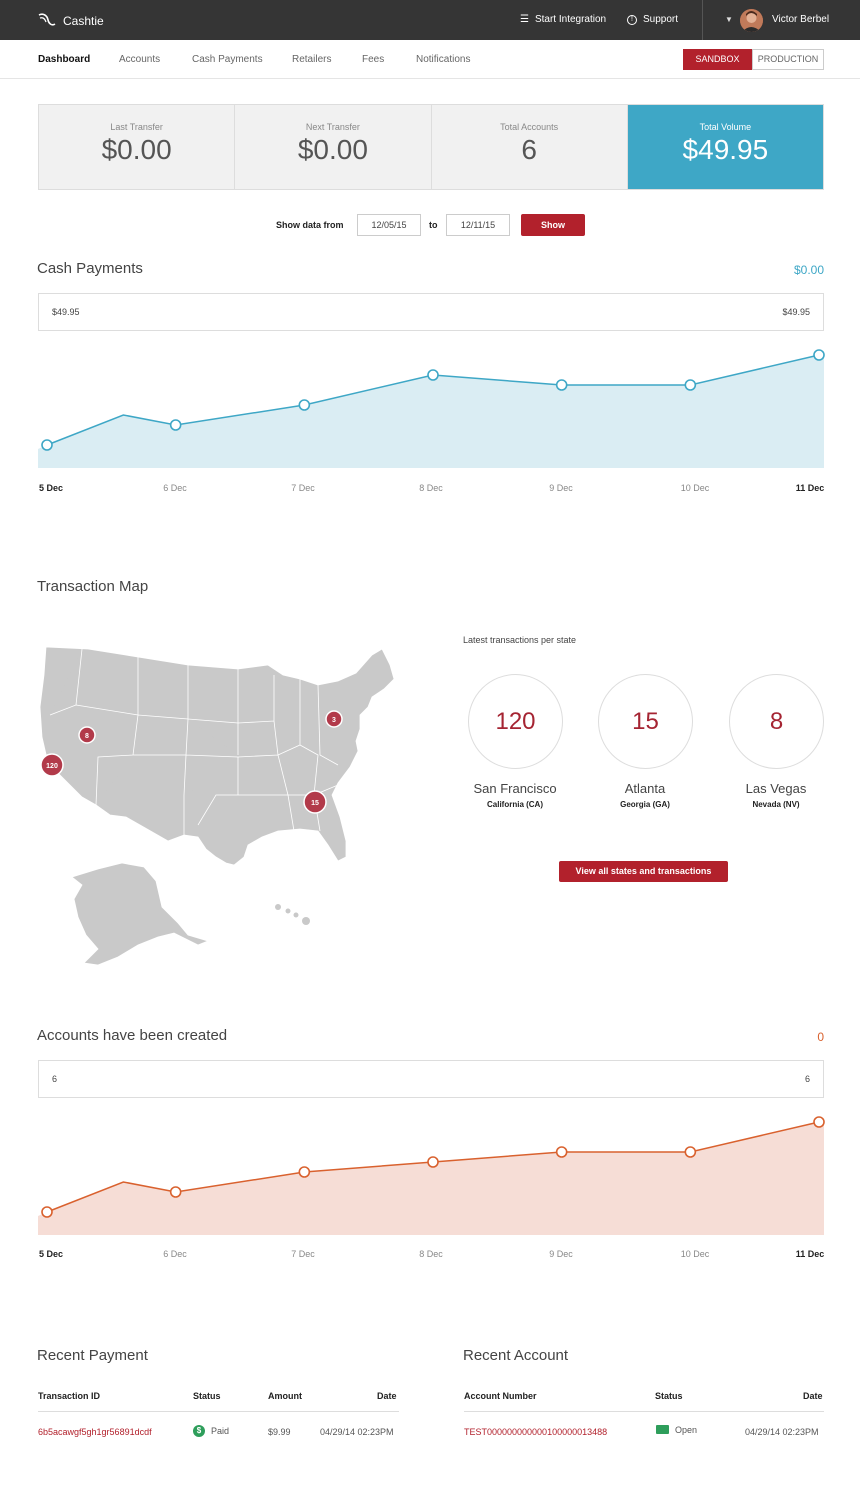  Describe the element at coordinates (751, 20) in the screenshot. I see `avatar` at that location.